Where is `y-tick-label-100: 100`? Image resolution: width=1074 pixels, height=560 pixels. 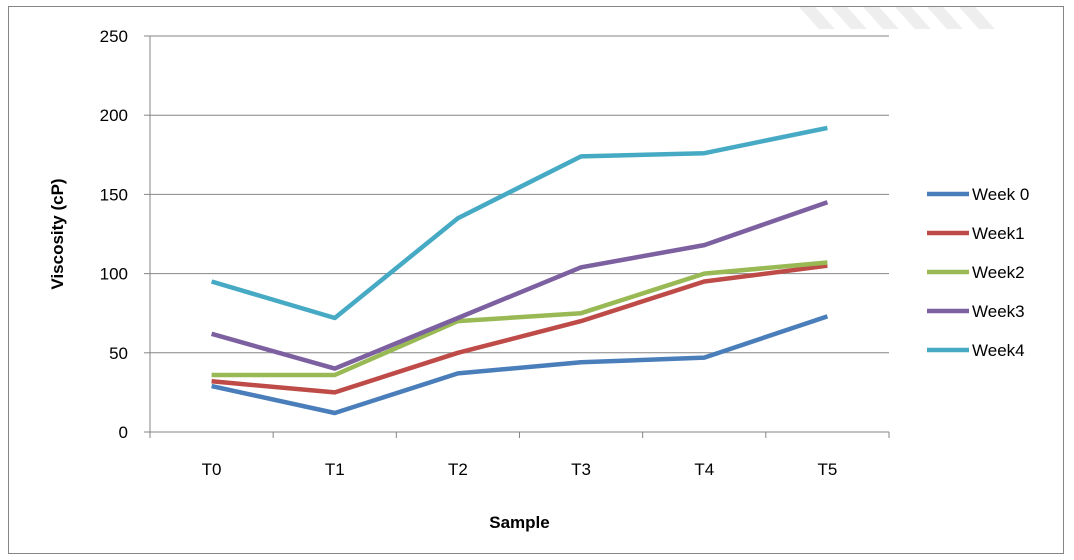
y-tick-label-100: 100 is located at coordinates (114, 274).